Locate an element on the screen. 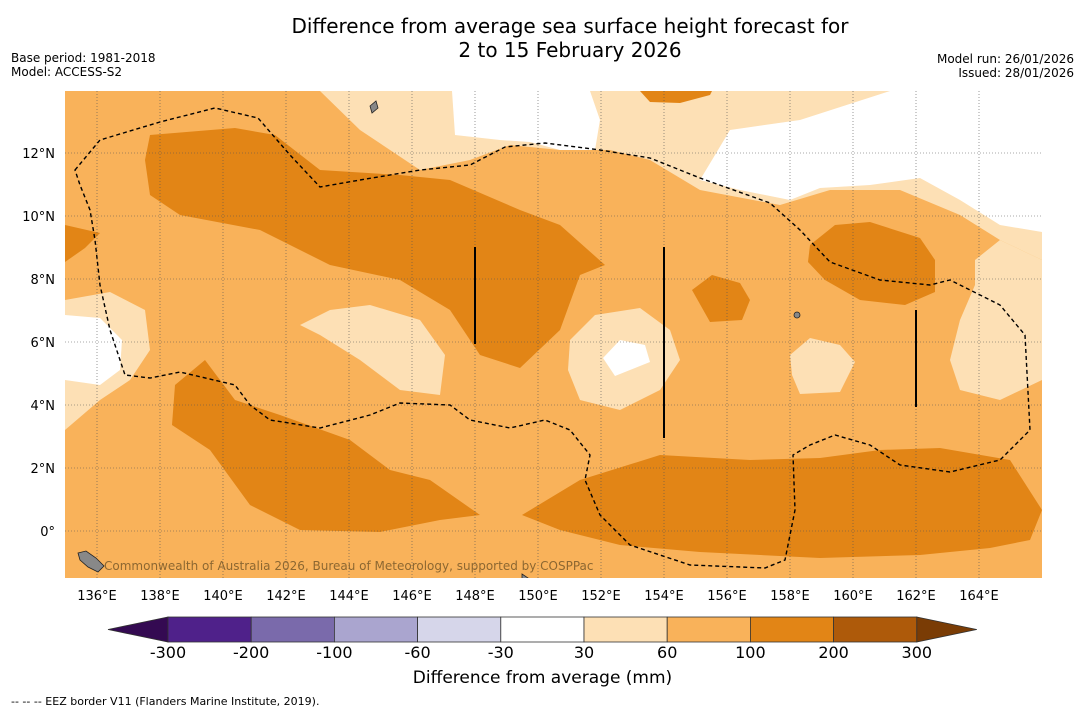 This screenshot has width=1085, height=713. colorbar-label: Difference from average (mm) is located at coordinates (542, 678).